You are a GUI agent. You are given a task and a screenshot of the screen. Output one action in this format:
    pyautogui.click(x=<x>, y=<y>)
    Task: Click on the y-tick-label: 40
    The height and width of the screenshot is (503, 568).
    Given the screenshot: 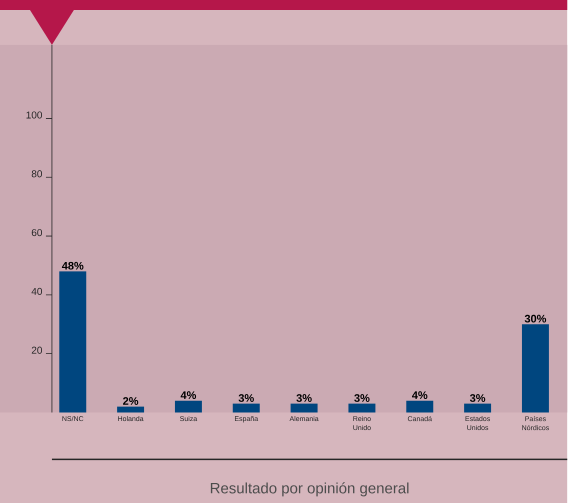 What is the action you would take?
    pyautogui.click(x=37, y=291)
    